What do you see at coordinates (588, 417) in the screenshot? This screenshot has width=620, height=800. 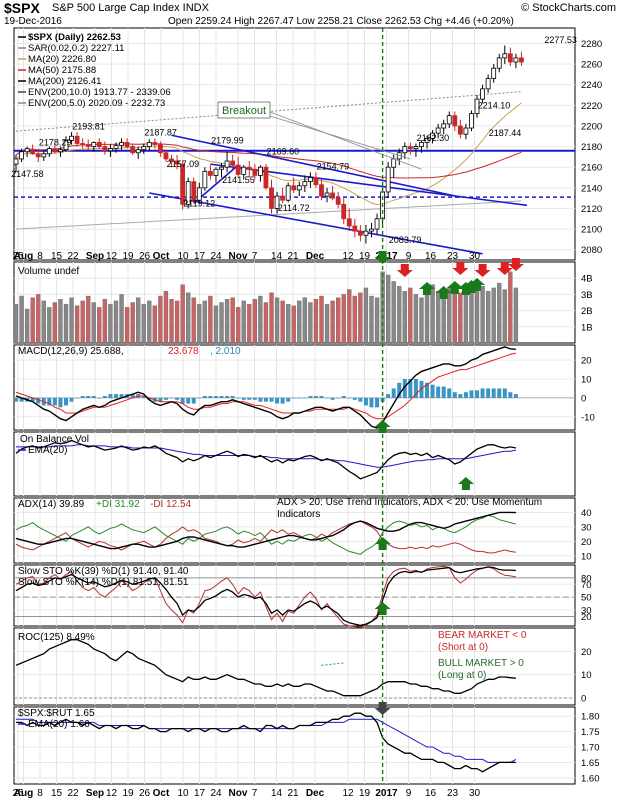 I see `y-tick-label: -10` at bounding box center [588, 417].